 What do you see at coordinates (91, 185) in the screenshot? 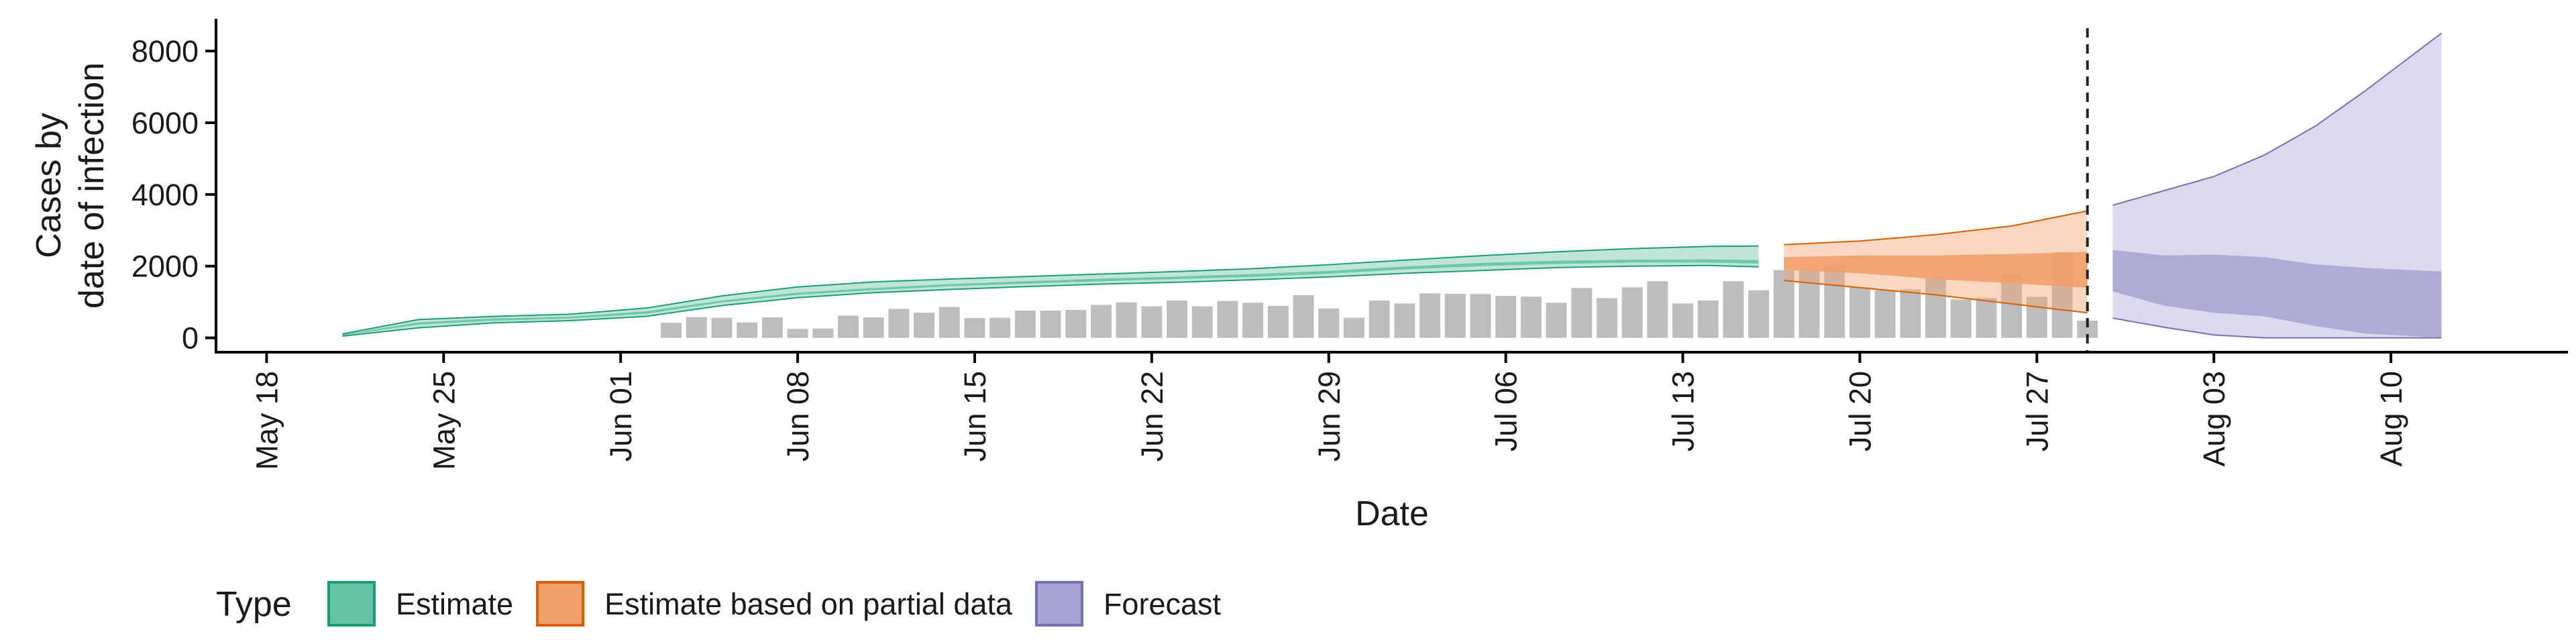
I see `y-axis-title-line: date of infection` at bounding box center [91, 185].